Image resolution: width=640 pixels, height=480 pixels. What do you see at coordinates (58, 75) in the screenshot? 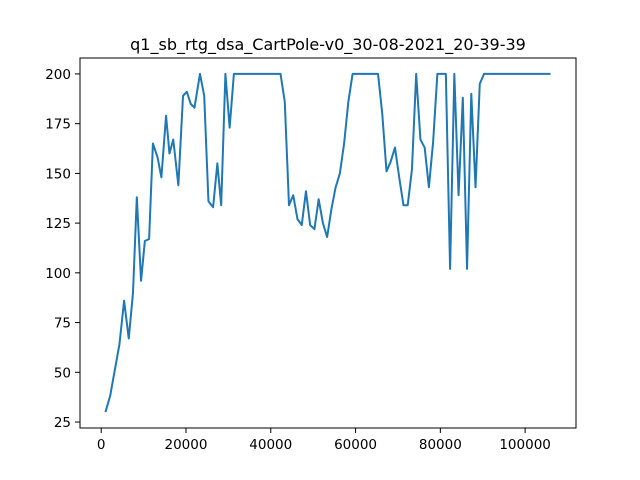
I see `y-tick-label: 200` at bounding box center [58, 75].